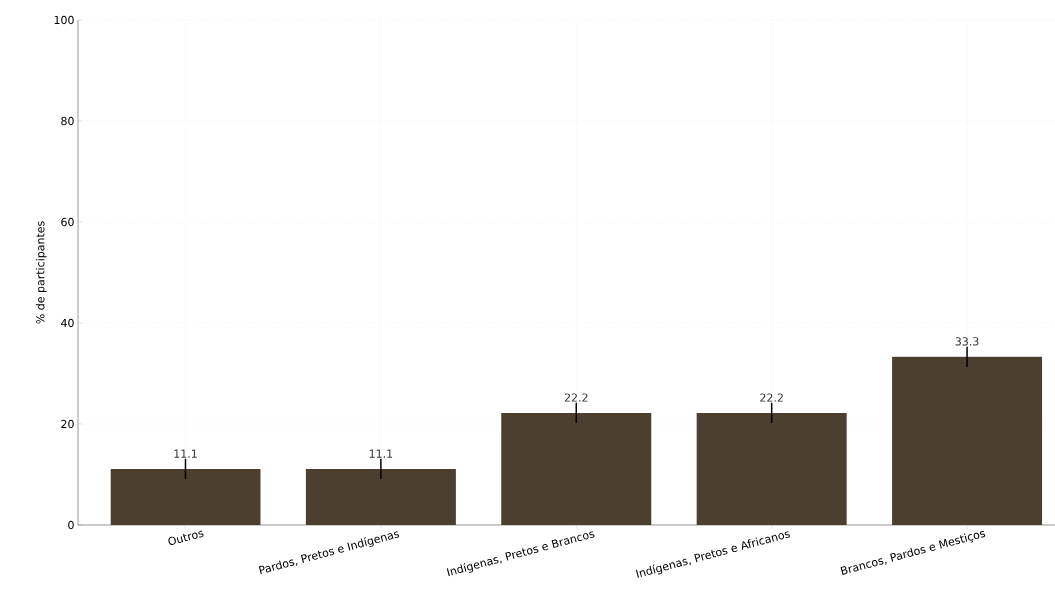 The image size is (1055, 613). What do you see at coordinates (67, 121) in the screenshot?
I see `y-tick-label: 80` at bounding box center [67, 121].